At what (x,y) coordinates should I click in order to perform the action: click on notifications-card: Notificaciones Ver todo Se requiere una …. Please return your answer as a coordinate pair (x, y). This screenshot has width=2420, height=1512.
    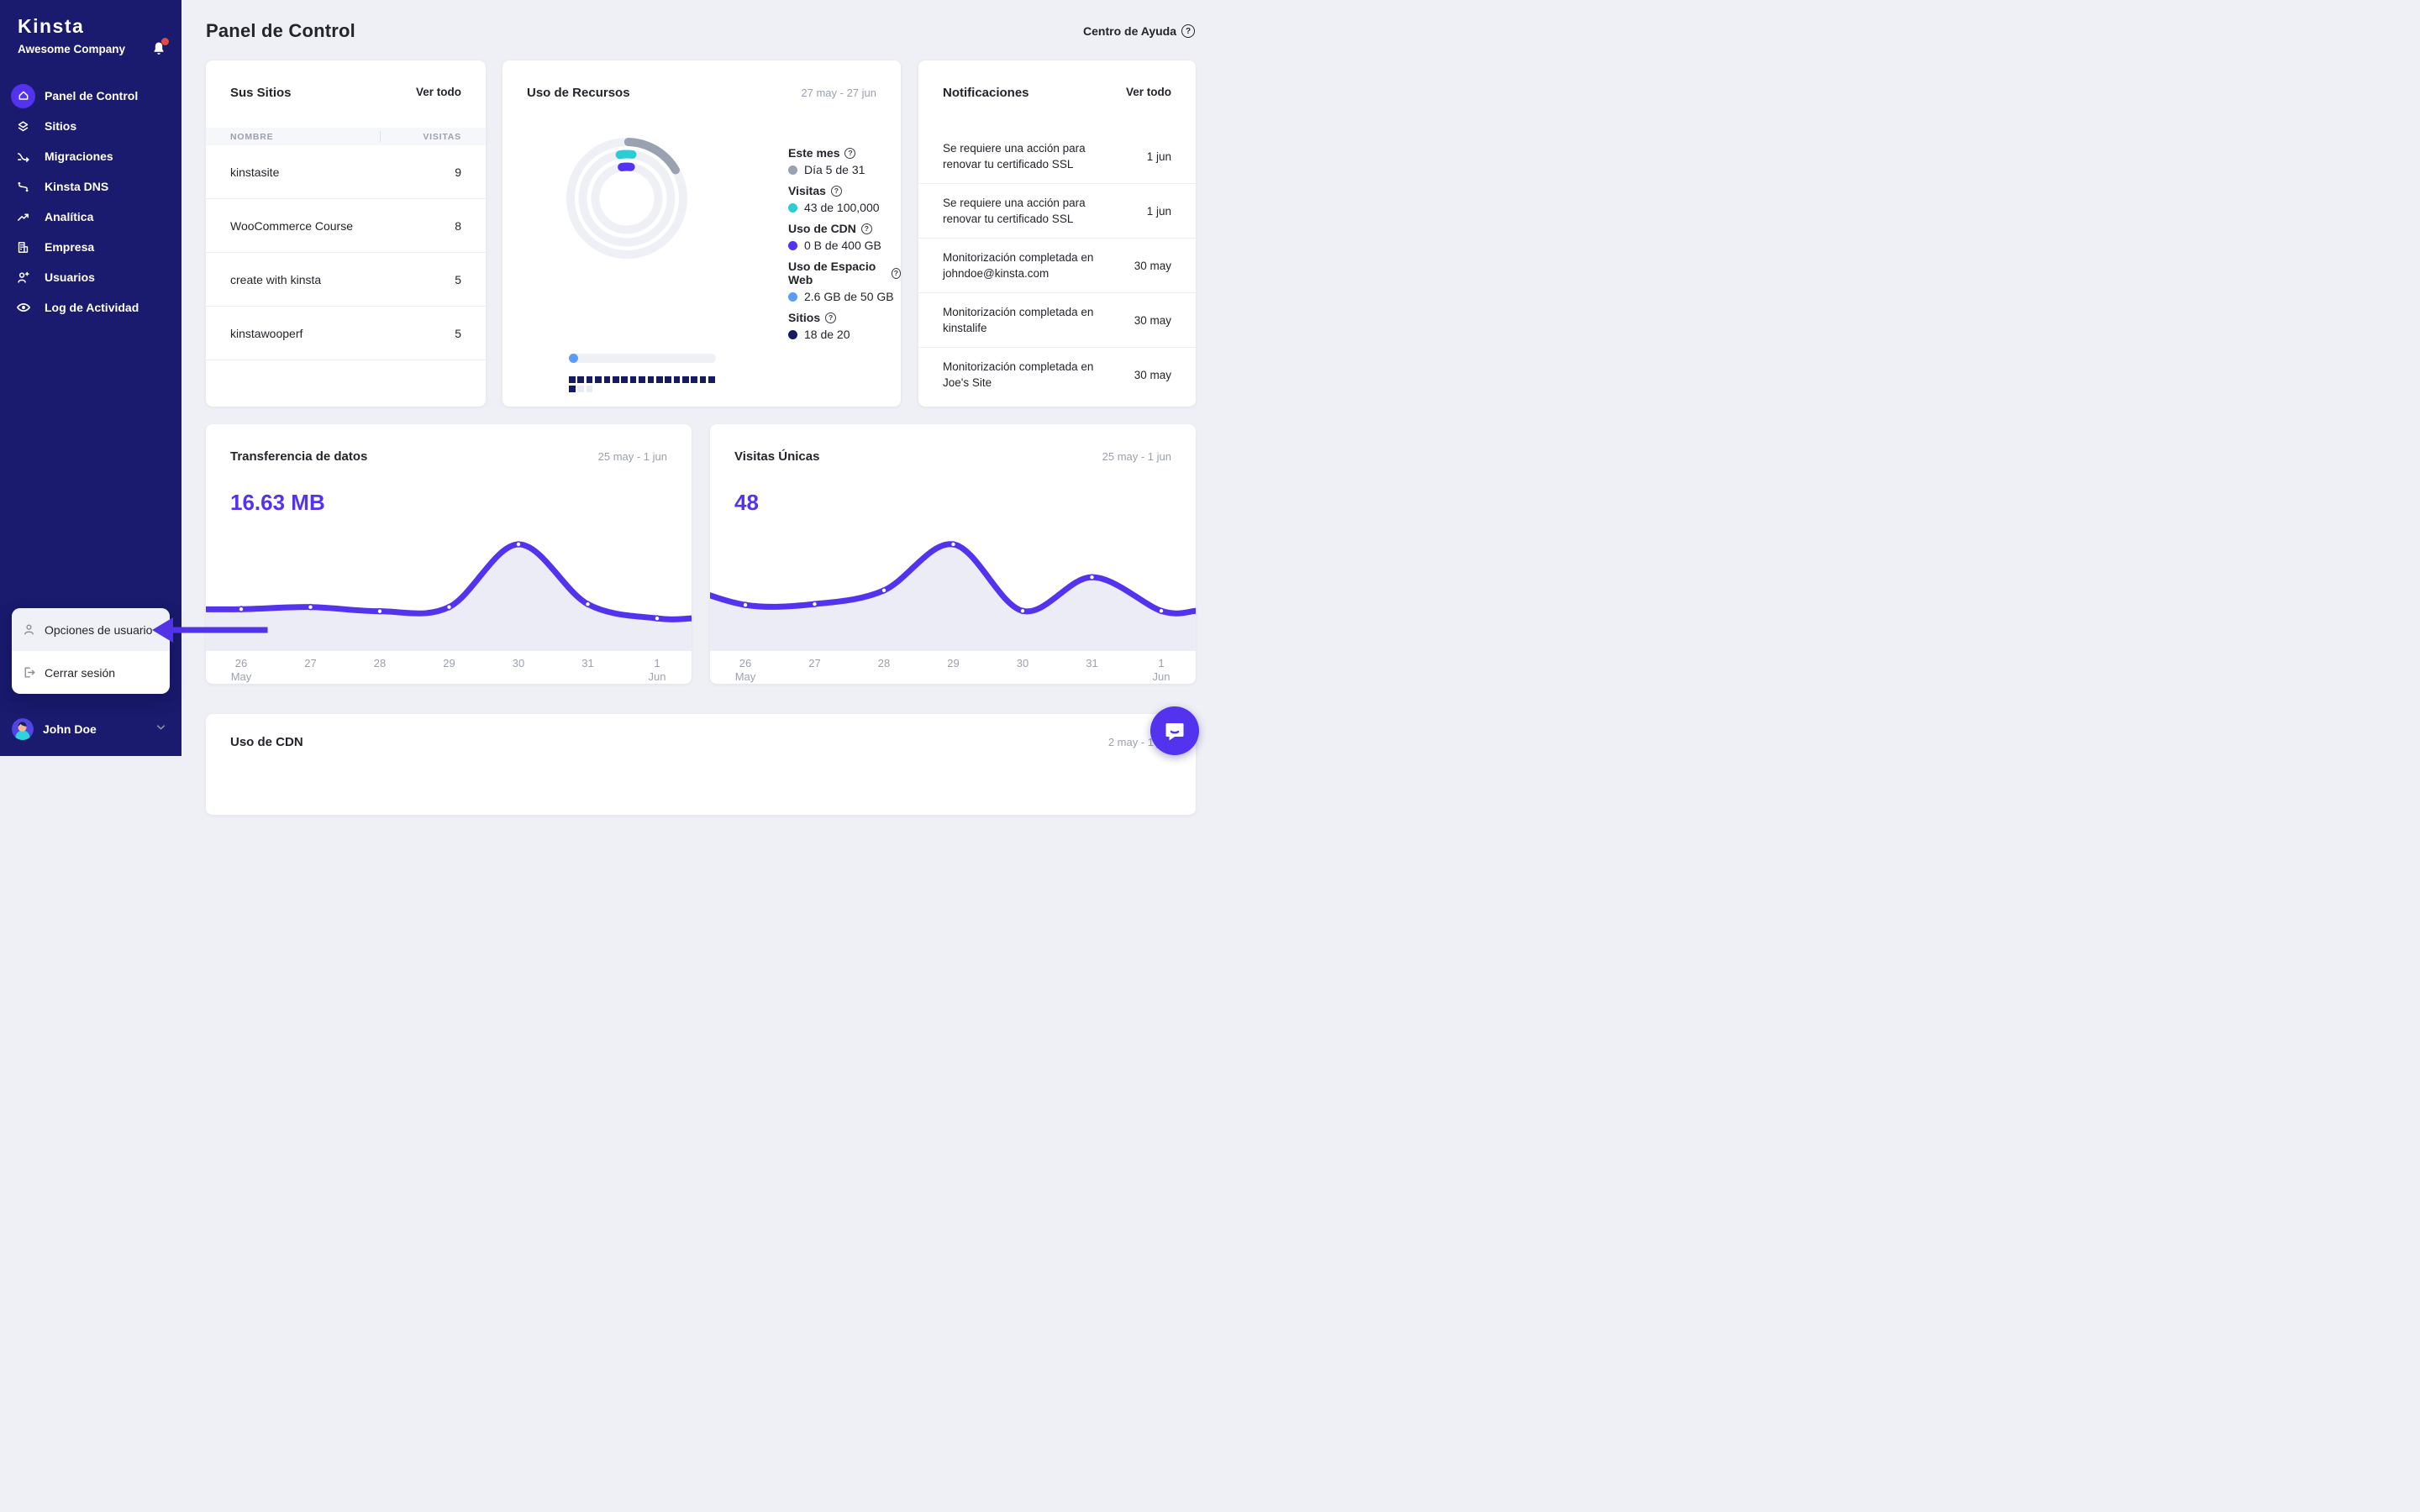
    Looking at the image, I should click on (1057, 233).